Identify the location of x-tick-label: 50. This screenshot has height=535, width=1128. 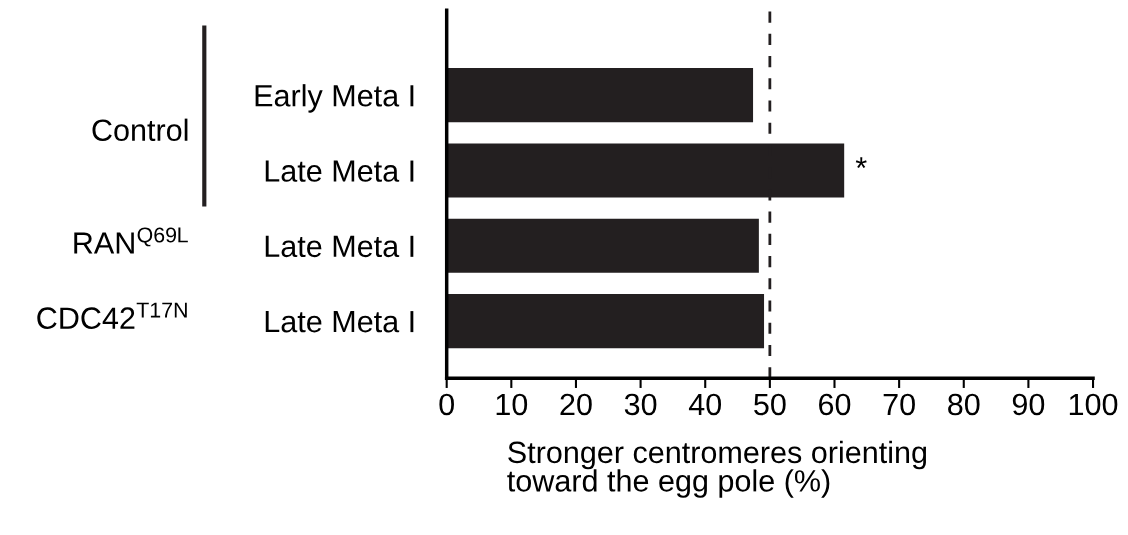
(770, 404).